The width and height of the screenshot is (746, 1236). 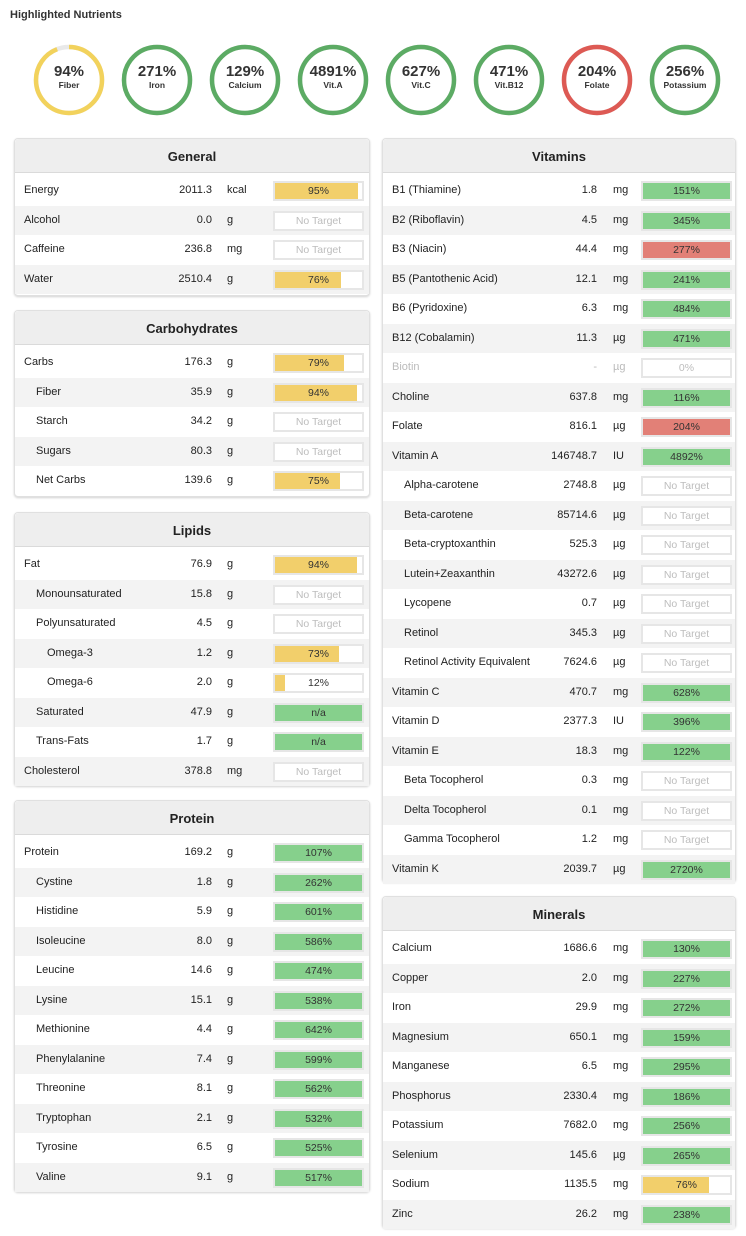 What do you see at coordinates (192, 1030) in the screenshot?
I see `nutrient-row: Methionine 4.4 g 642%` at bounding box center [192, 1030].